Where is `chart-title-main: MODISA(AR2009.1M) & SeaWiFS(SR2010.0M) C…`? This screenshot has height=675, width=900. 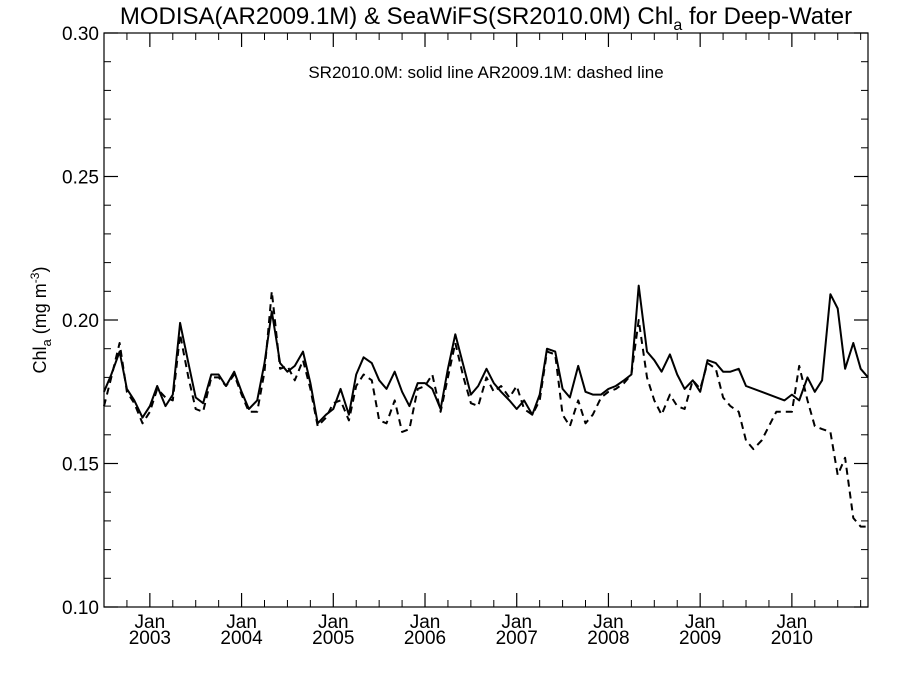 chart-title-main: MODISA(AR2009.1M) & SeaWiFS(SR2010.0M) C… is located at coordinates (397, 16).